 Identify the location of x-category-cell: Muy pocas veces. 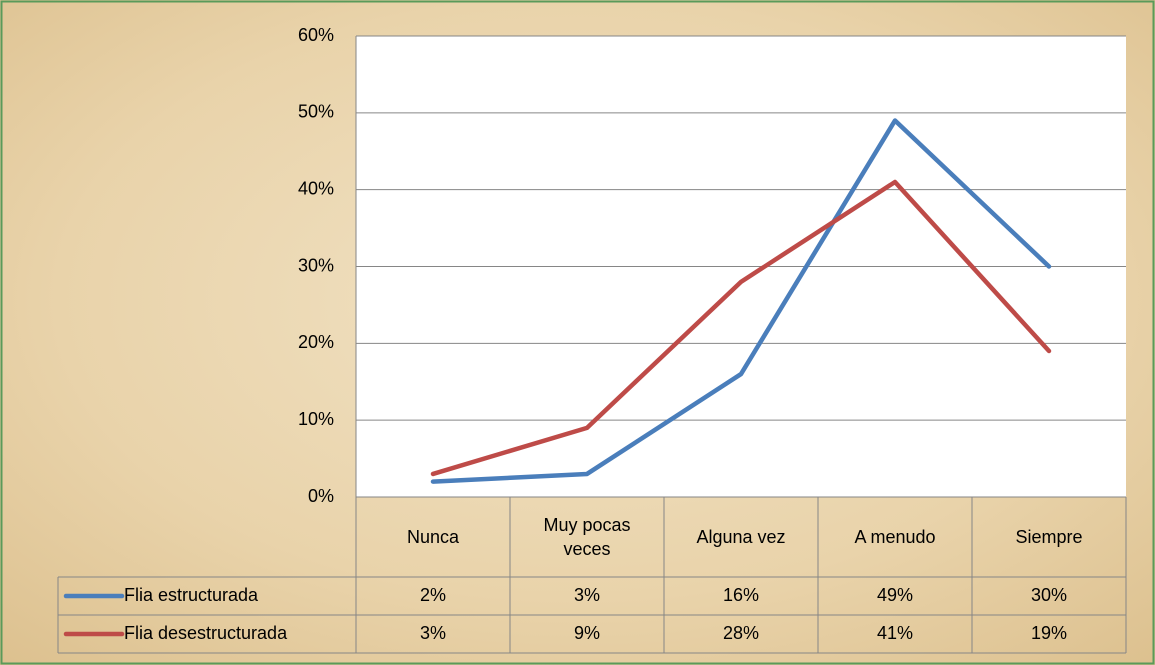
(587, 537).